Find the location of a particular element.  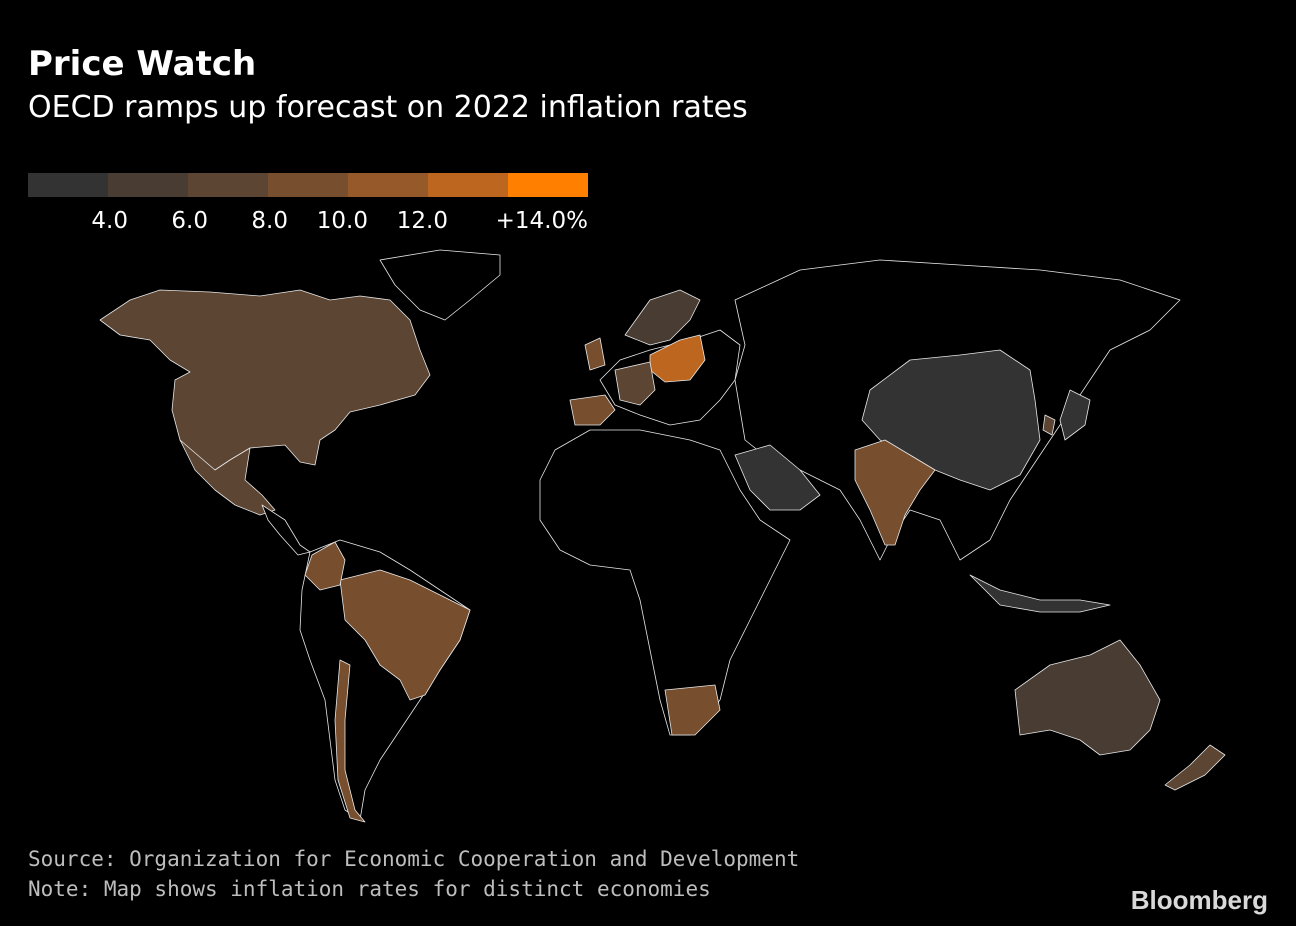

australia is located at coordinates (1087, 697).